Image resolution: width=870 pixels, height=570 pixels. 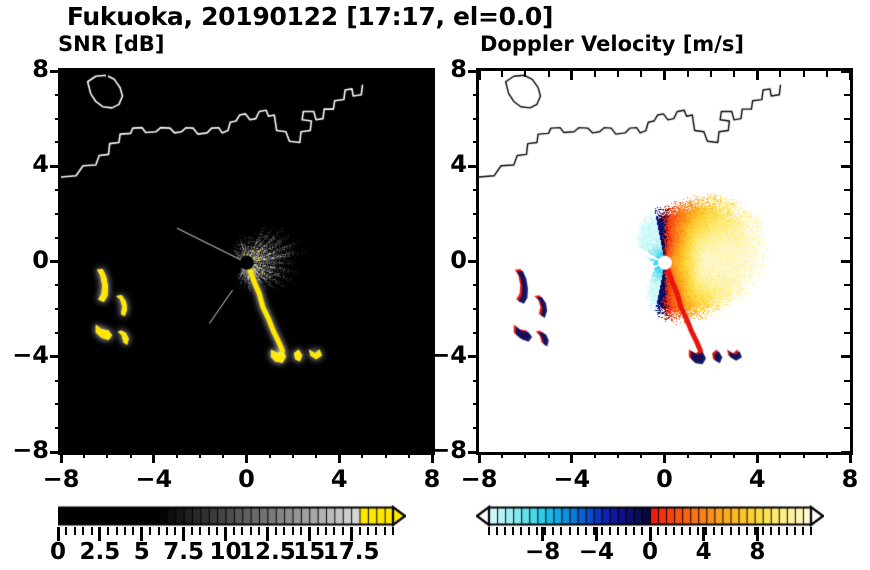 I want to click on colorbar-tick-label: 4, so click(x=703, y=552).